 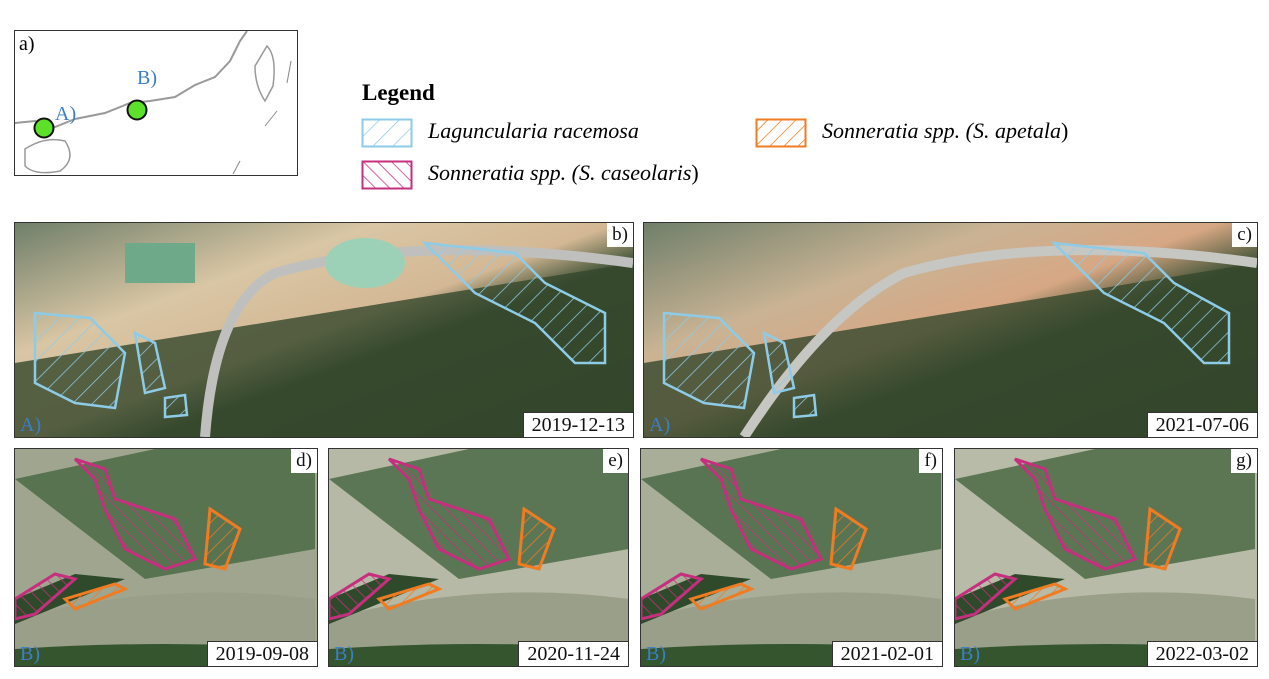 What do you see at coordinates (577, 424) in the screenshot?
I see `date-label: 2019-12-13` at bounding box center [577, 424].